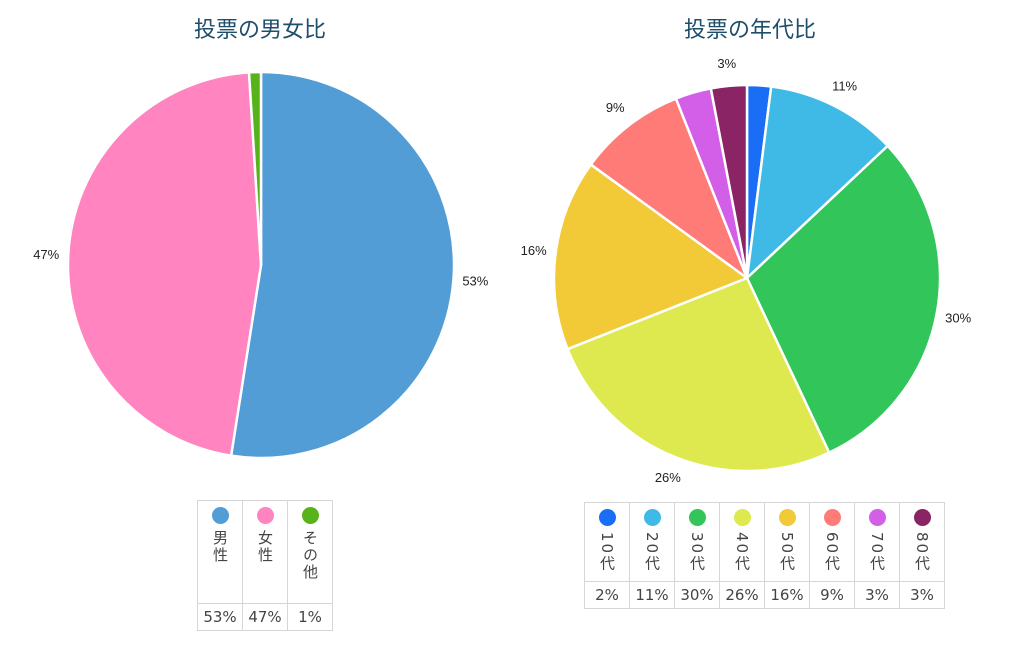 The height and width of the screenshot is (654, 1010). I want to click on age-legend-label-6: 60代, so click(832, 552).